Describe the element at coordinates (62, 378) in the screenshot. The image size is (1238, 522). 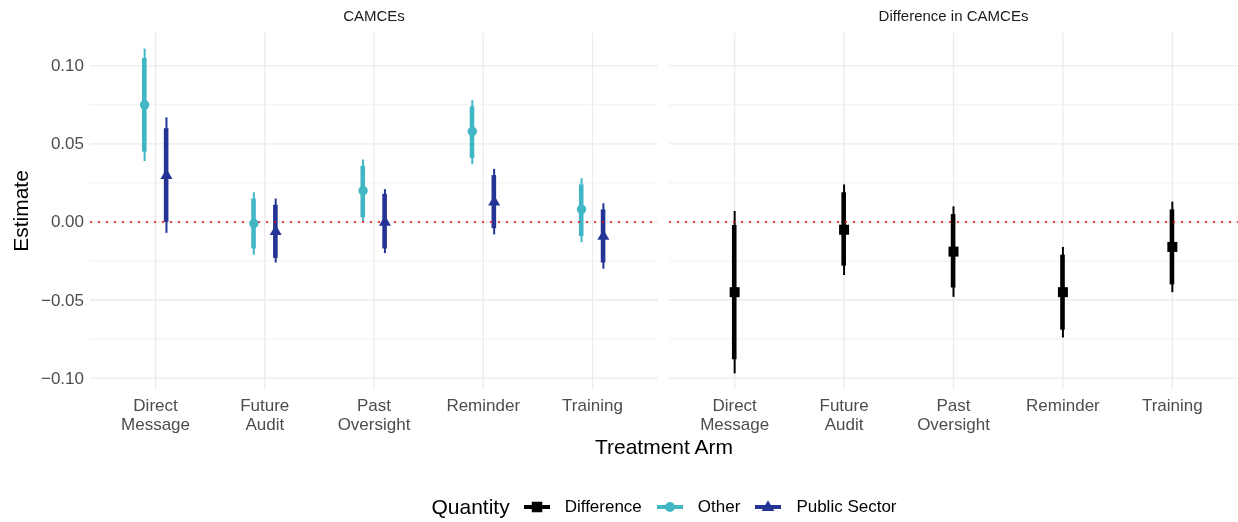
I see `y-tick-label: −0.10` at that location.